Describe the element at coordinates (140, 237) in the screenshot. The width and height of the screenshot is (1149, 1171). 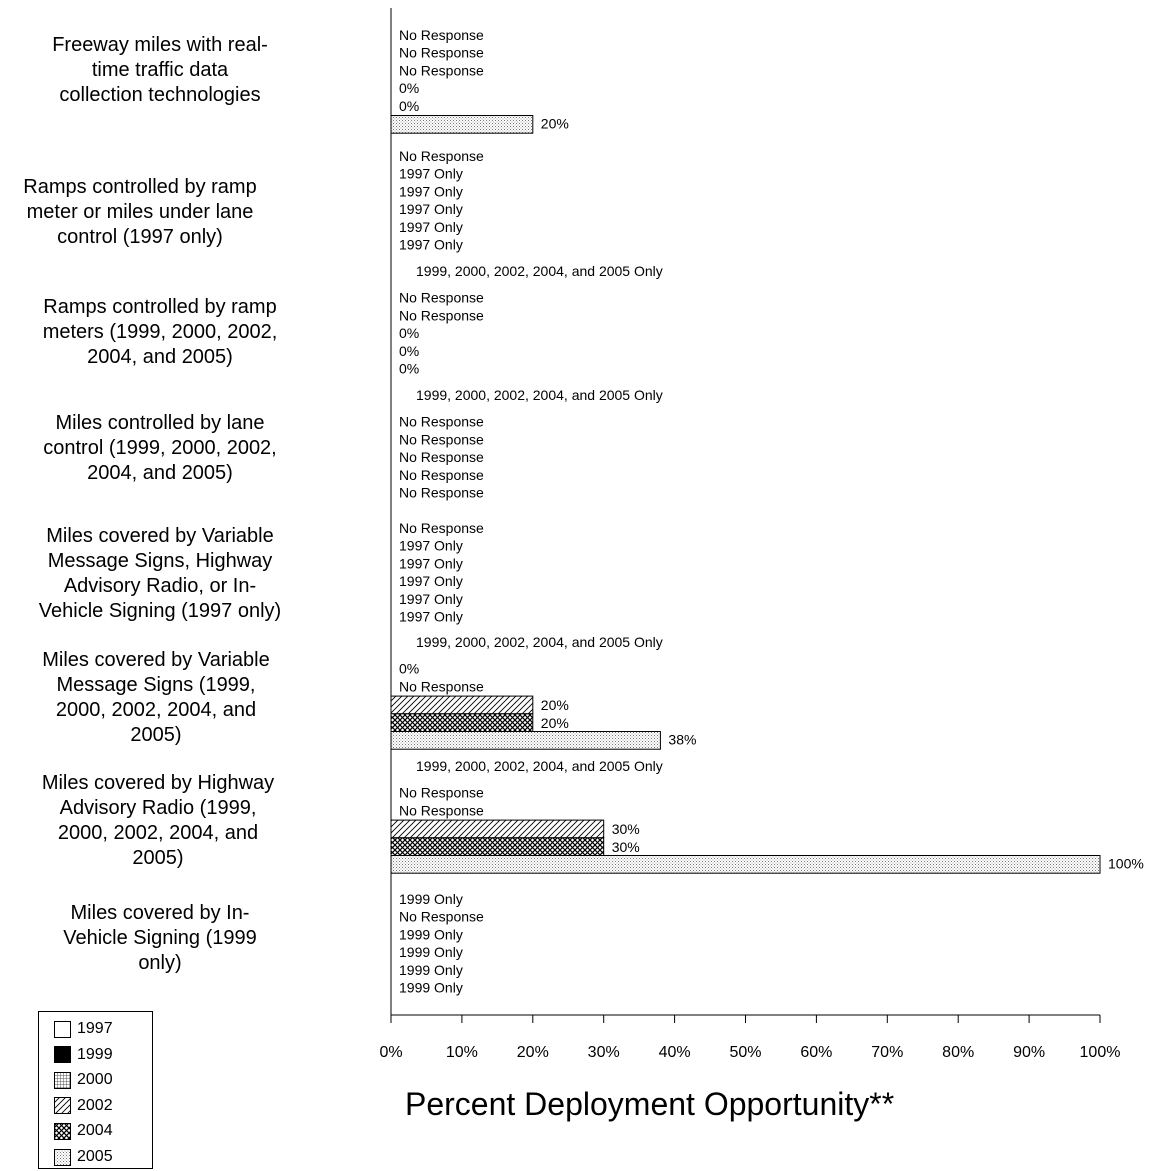
I see `category-label-line: control (1997 only)` at that location.